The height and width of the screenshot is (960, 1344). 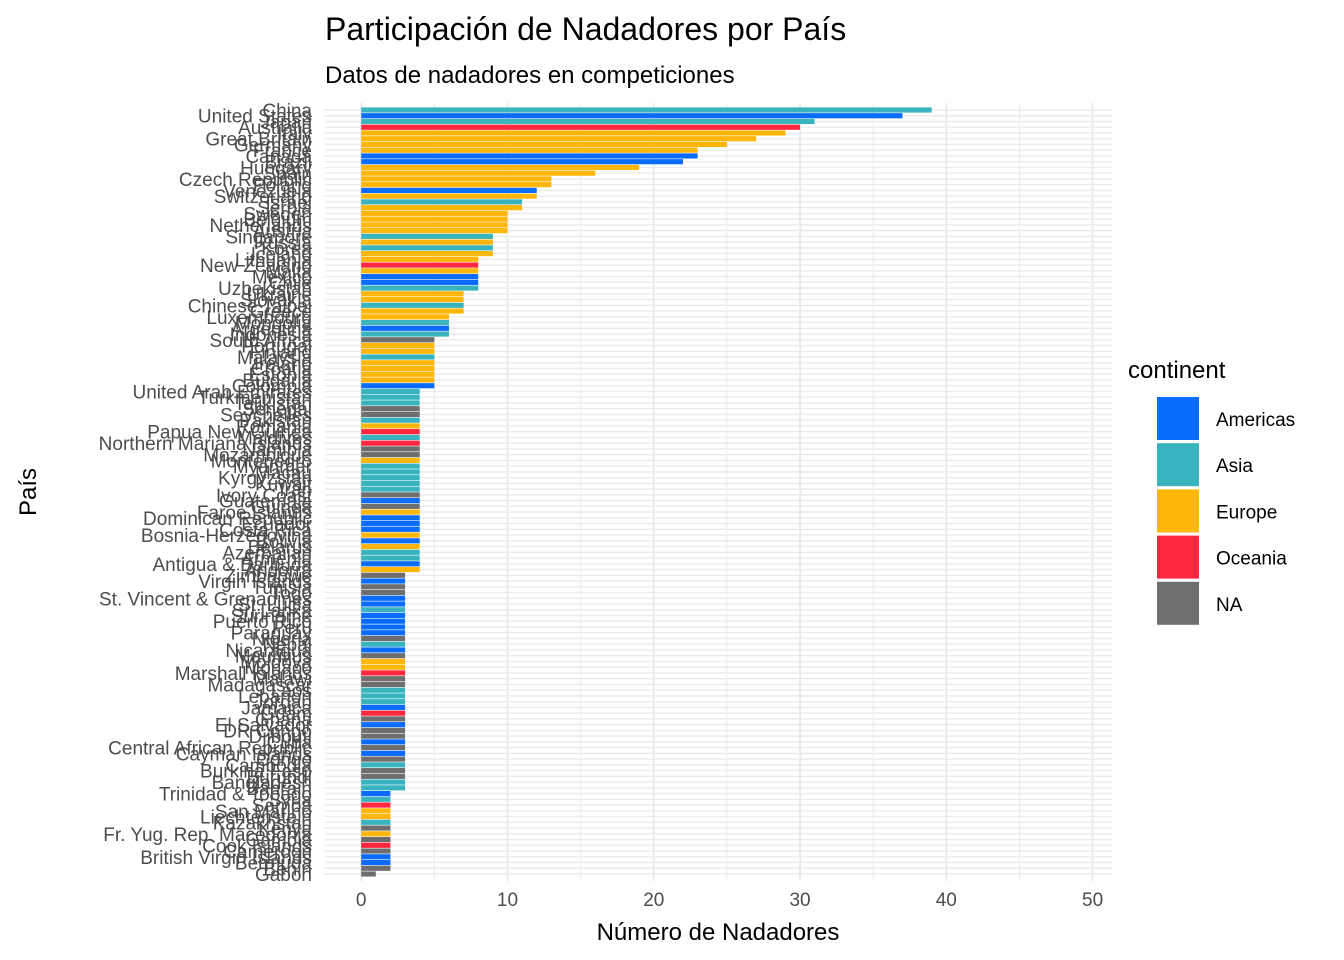 I want to click on y-tick-label: Malawi, so click(x=282, y=680).